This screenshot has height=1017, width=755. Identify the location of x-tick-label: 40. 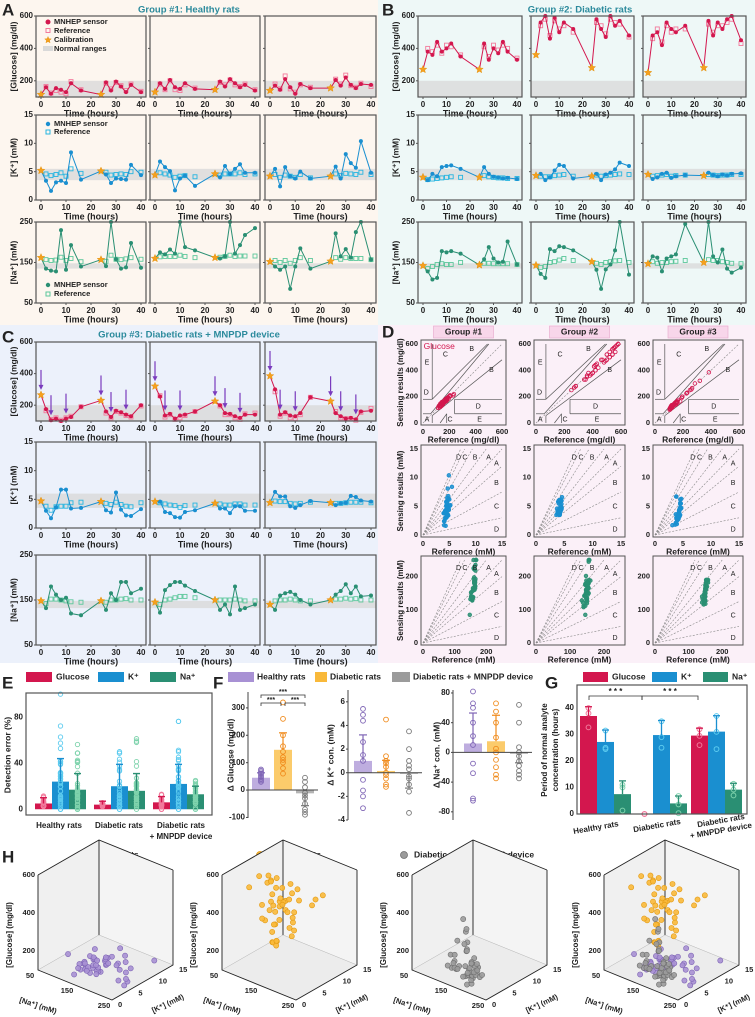
(141, 104).